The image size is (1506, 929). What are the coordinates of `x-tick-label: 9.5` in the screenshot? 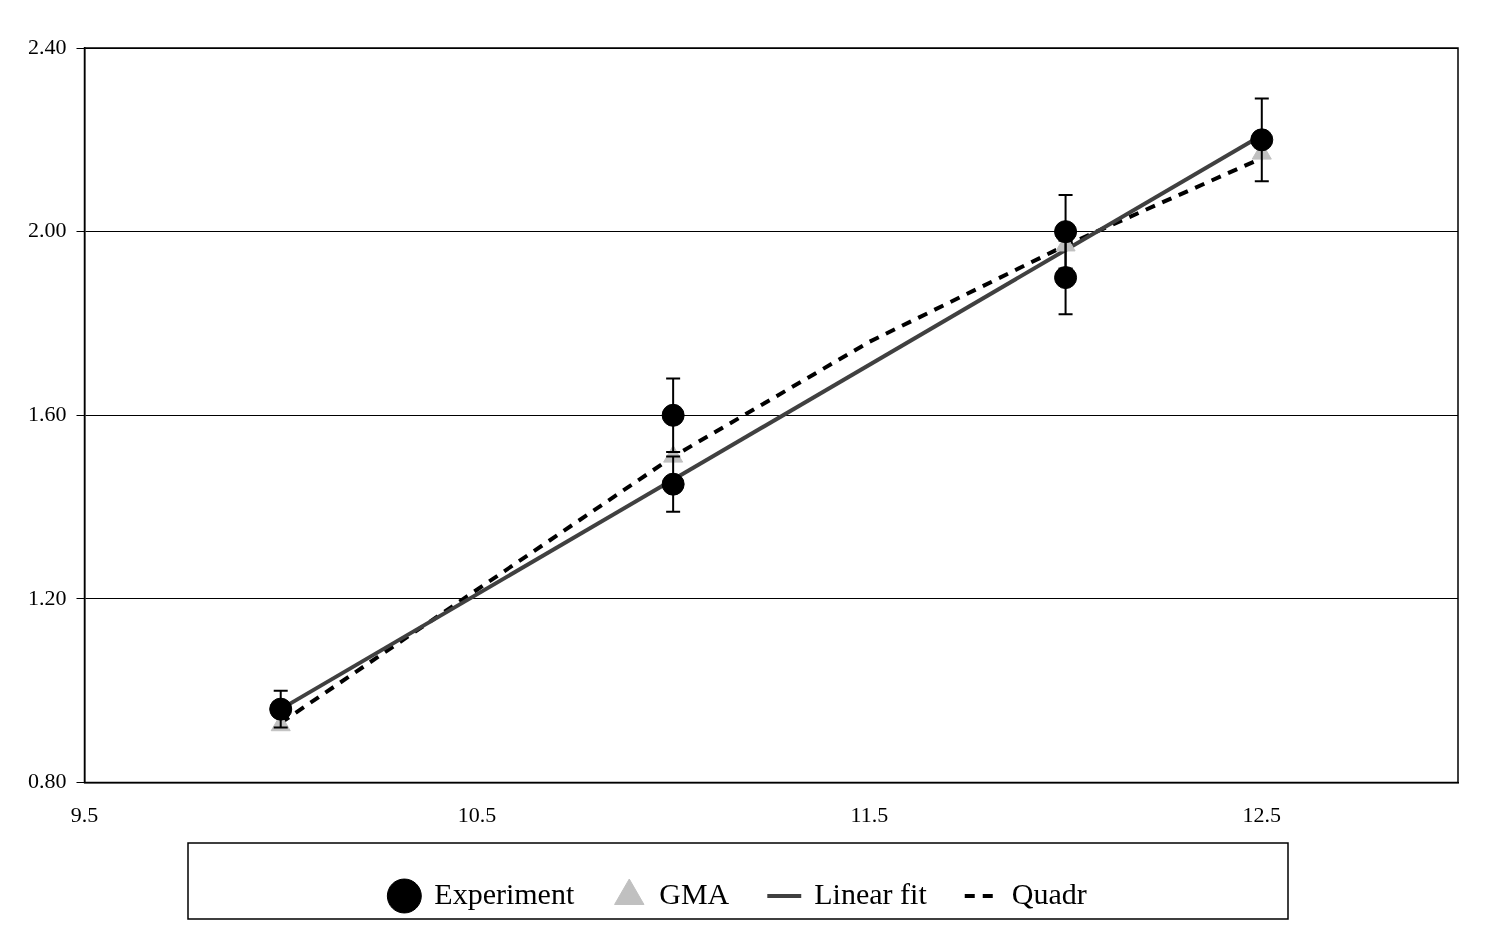 It's located at (84, 814).